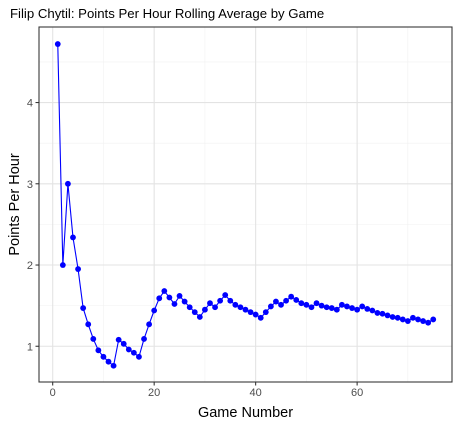 This screenshot has width=459, height=432. I want to click on x-axis-title: Game Number, so click(245, 413).